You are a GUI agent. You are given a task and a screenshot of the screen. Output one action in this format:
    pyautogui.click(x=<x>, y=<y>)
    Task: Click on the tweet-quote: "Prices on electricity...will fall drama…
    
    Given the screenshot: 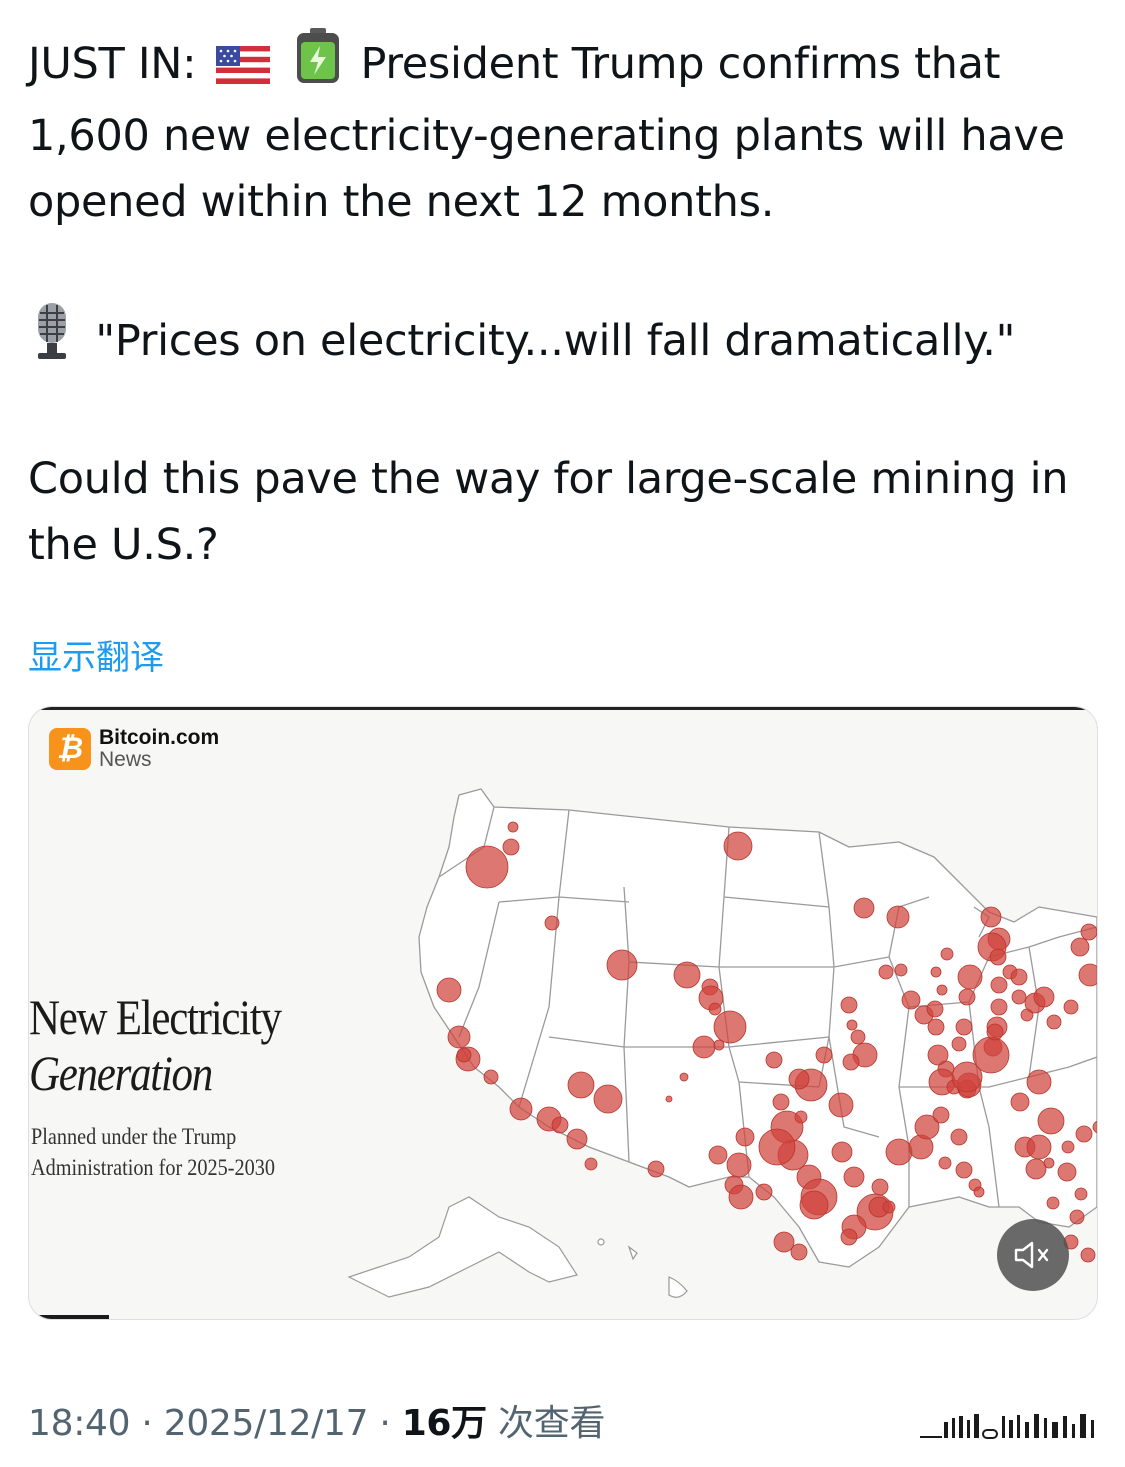 What is the action you would take?
    pyautogui.click(x=563, y=340)
    